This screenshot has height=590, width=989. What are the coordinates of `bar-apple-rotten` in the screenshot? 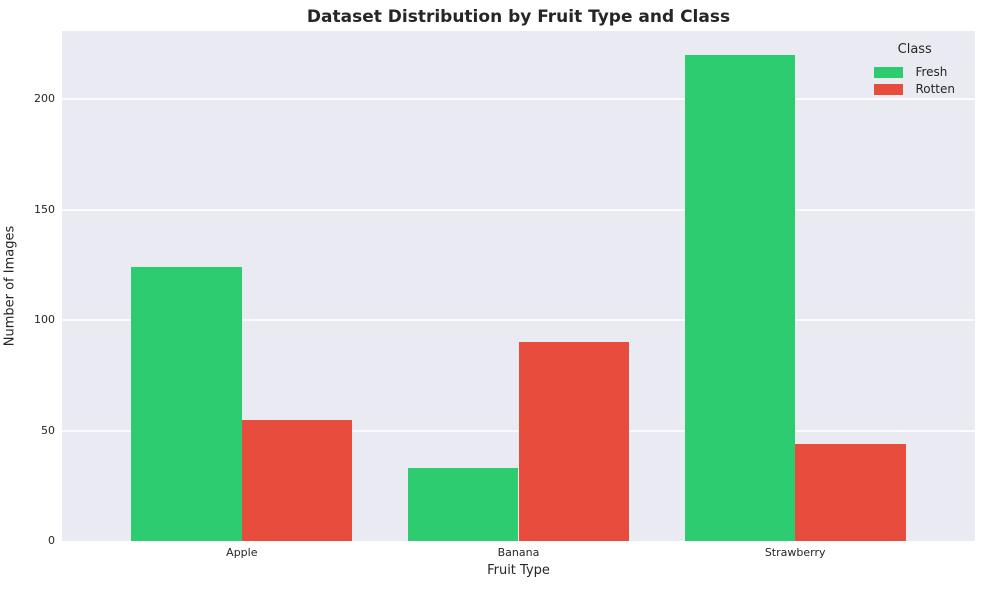 It's located at (297, 480).